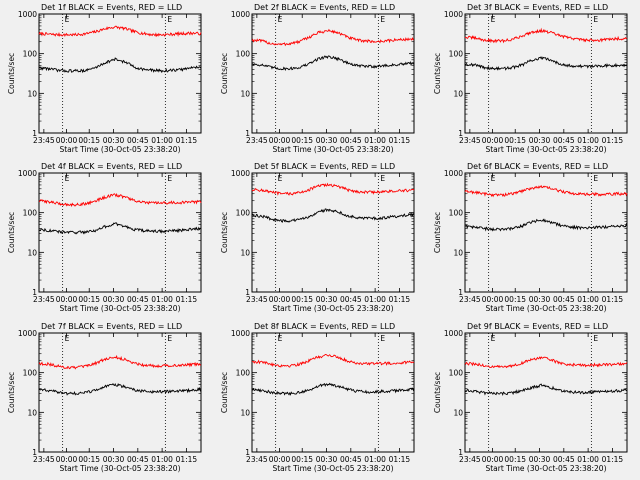  What do you see at coordinates (324, 7) in the screenshot?
I see `panel-title: Det 2f BLACK = Events, RED = LLD` at bounding box center [324, 7].